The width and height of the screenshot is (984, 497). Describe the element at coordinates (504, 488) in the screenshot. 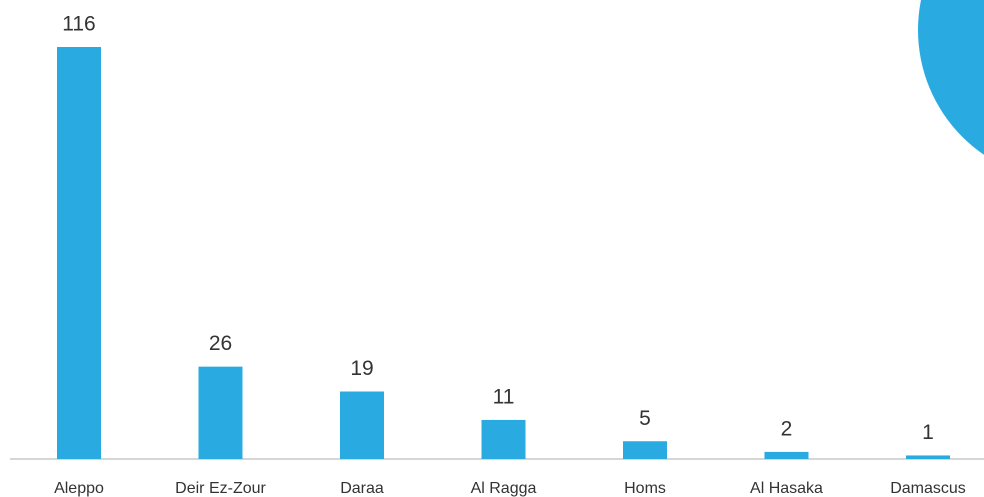

I see `x-tick-label: Al Ragga` at that location.